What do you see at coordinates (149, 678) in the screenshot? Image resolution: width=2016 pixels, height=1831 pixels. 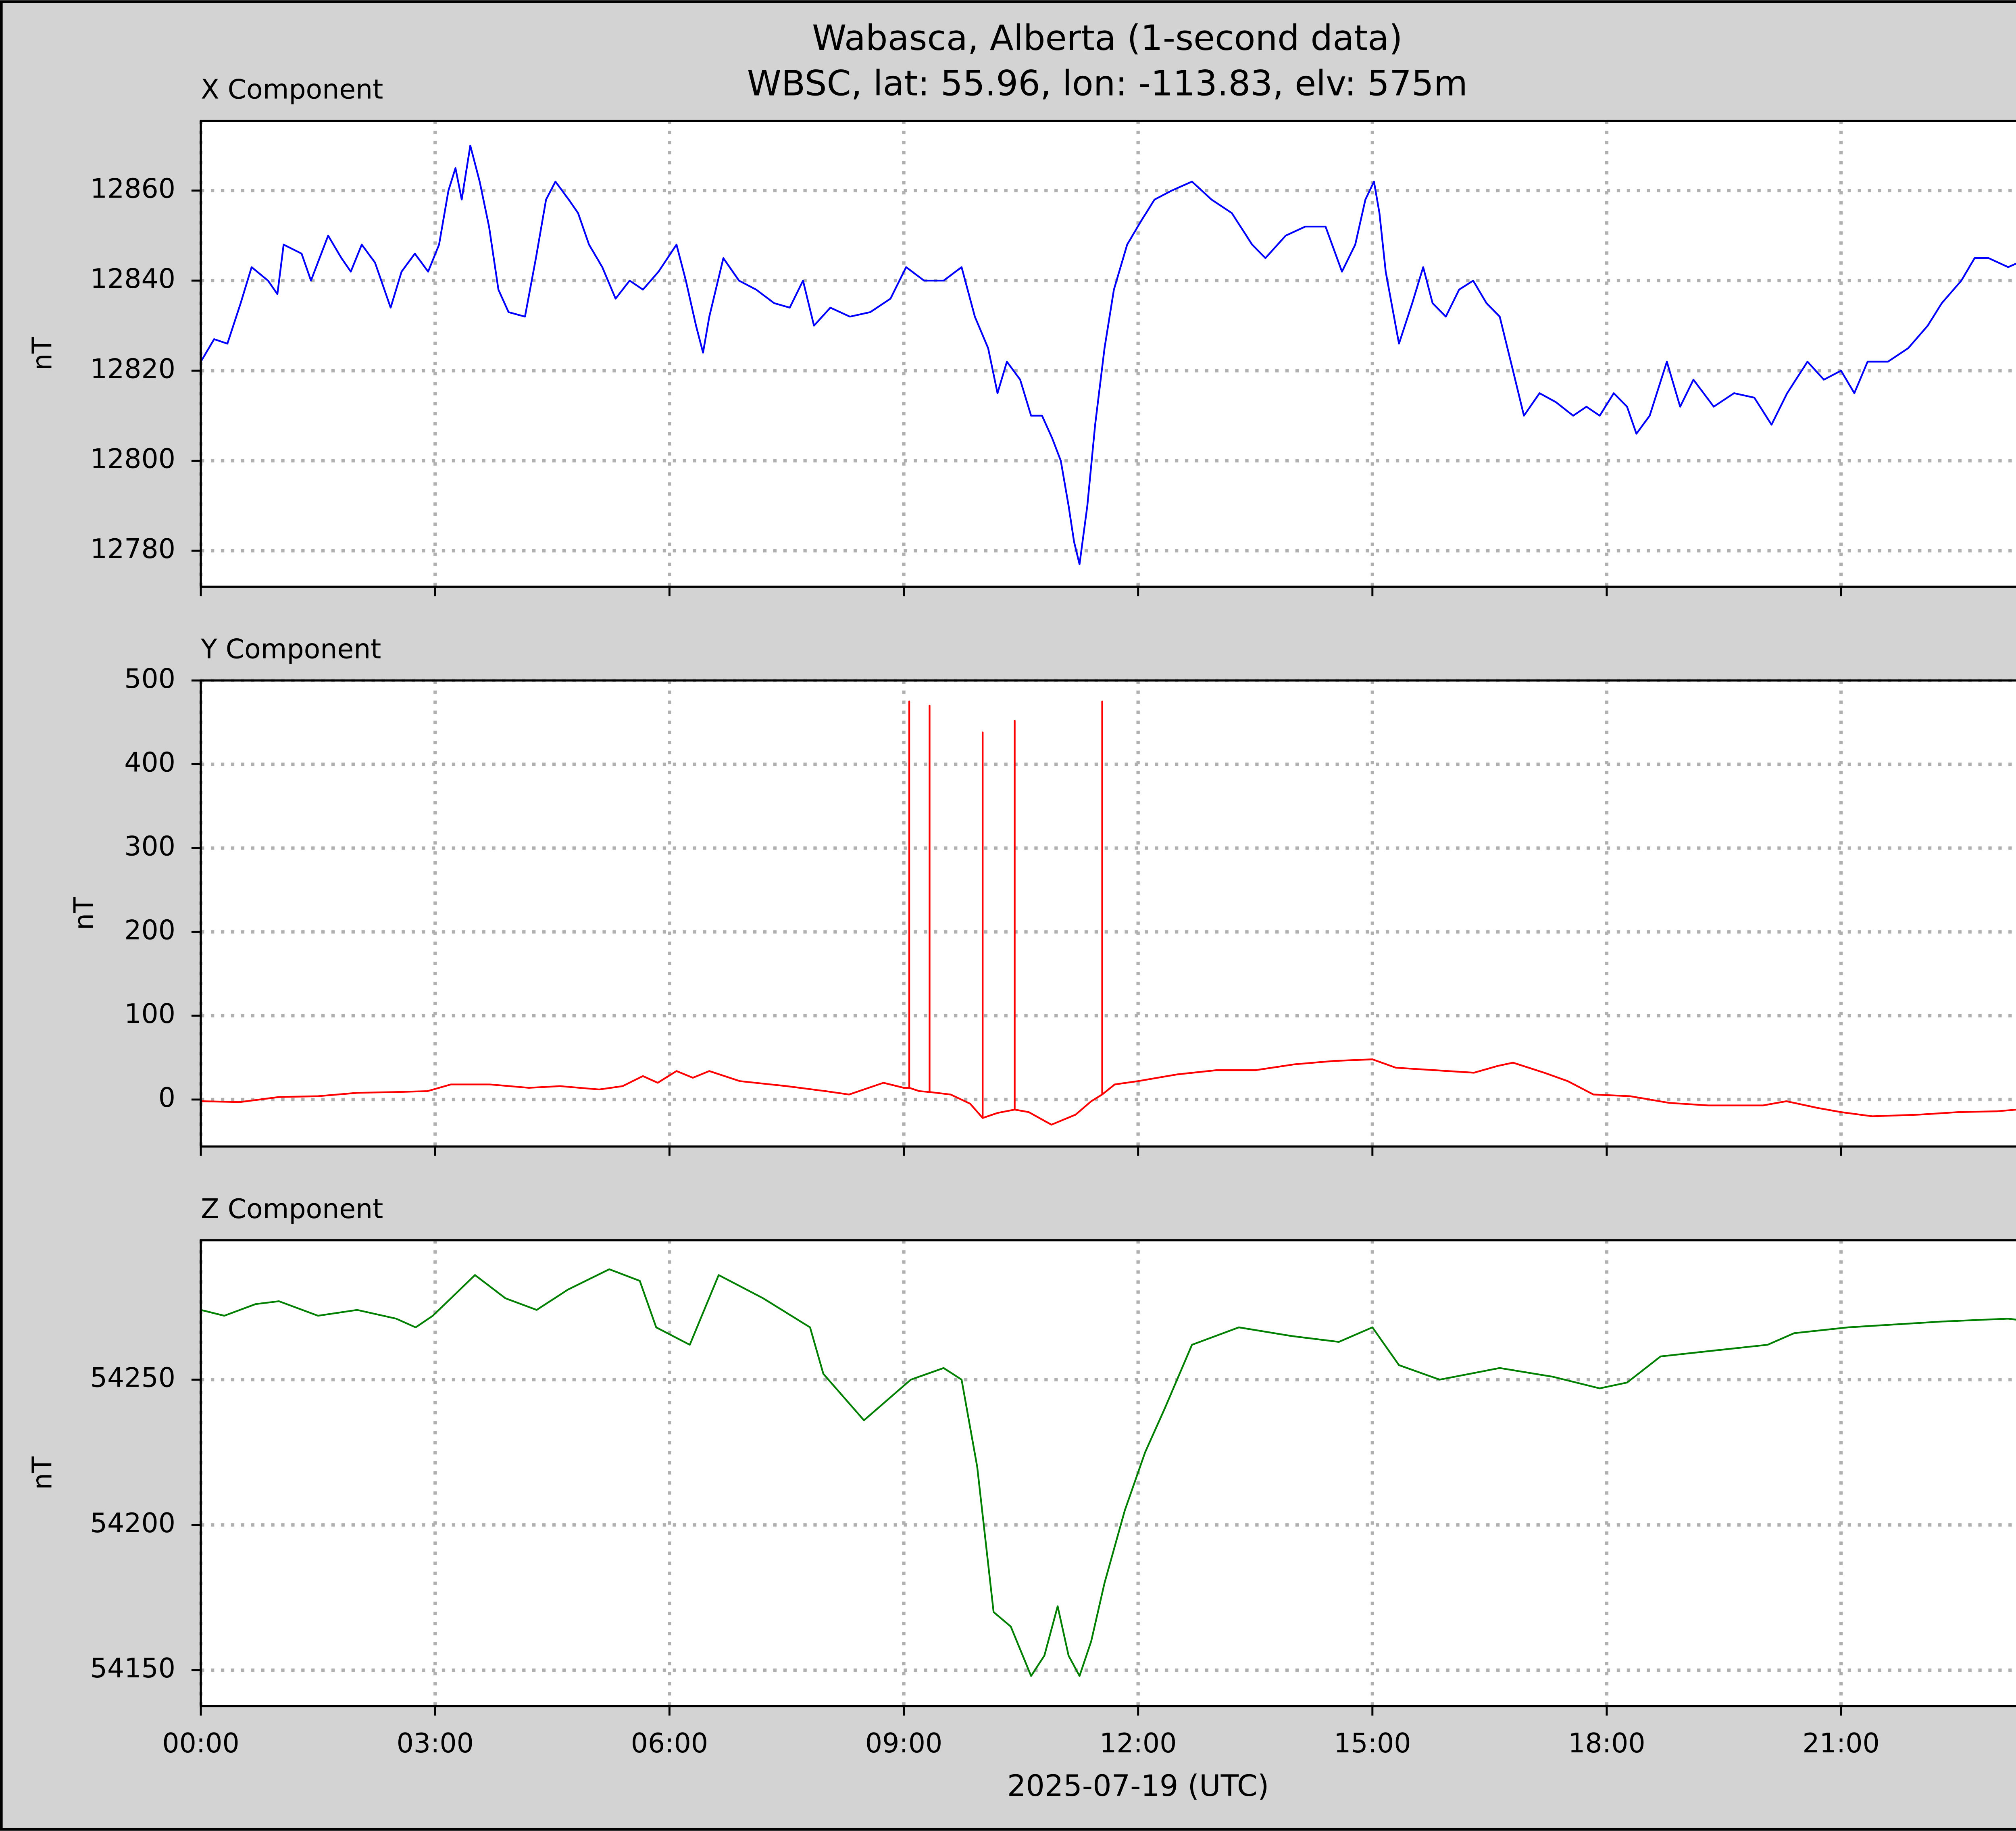 I see `y-tick-label: 500` at bounding box center [149, 678].